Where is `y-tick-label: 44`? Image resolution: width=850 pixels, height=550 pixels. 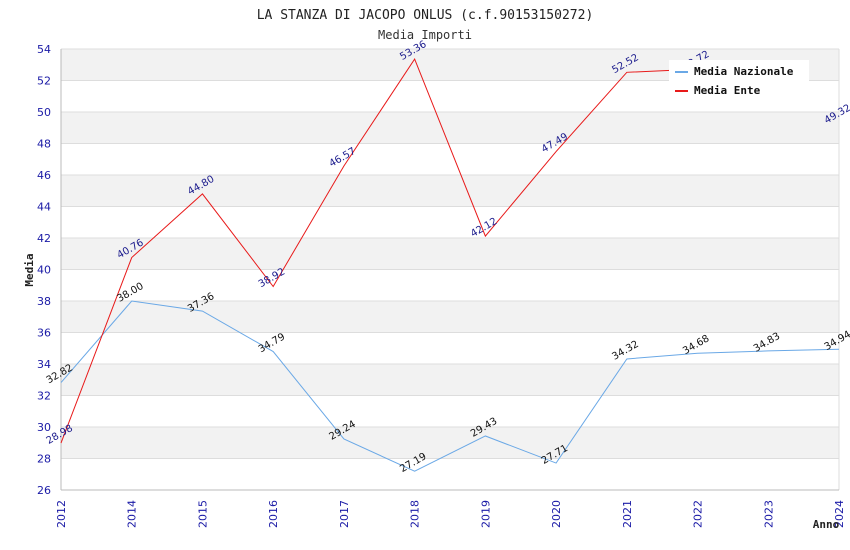
y-tick-label: 44 is located at coordinates (44, 207).